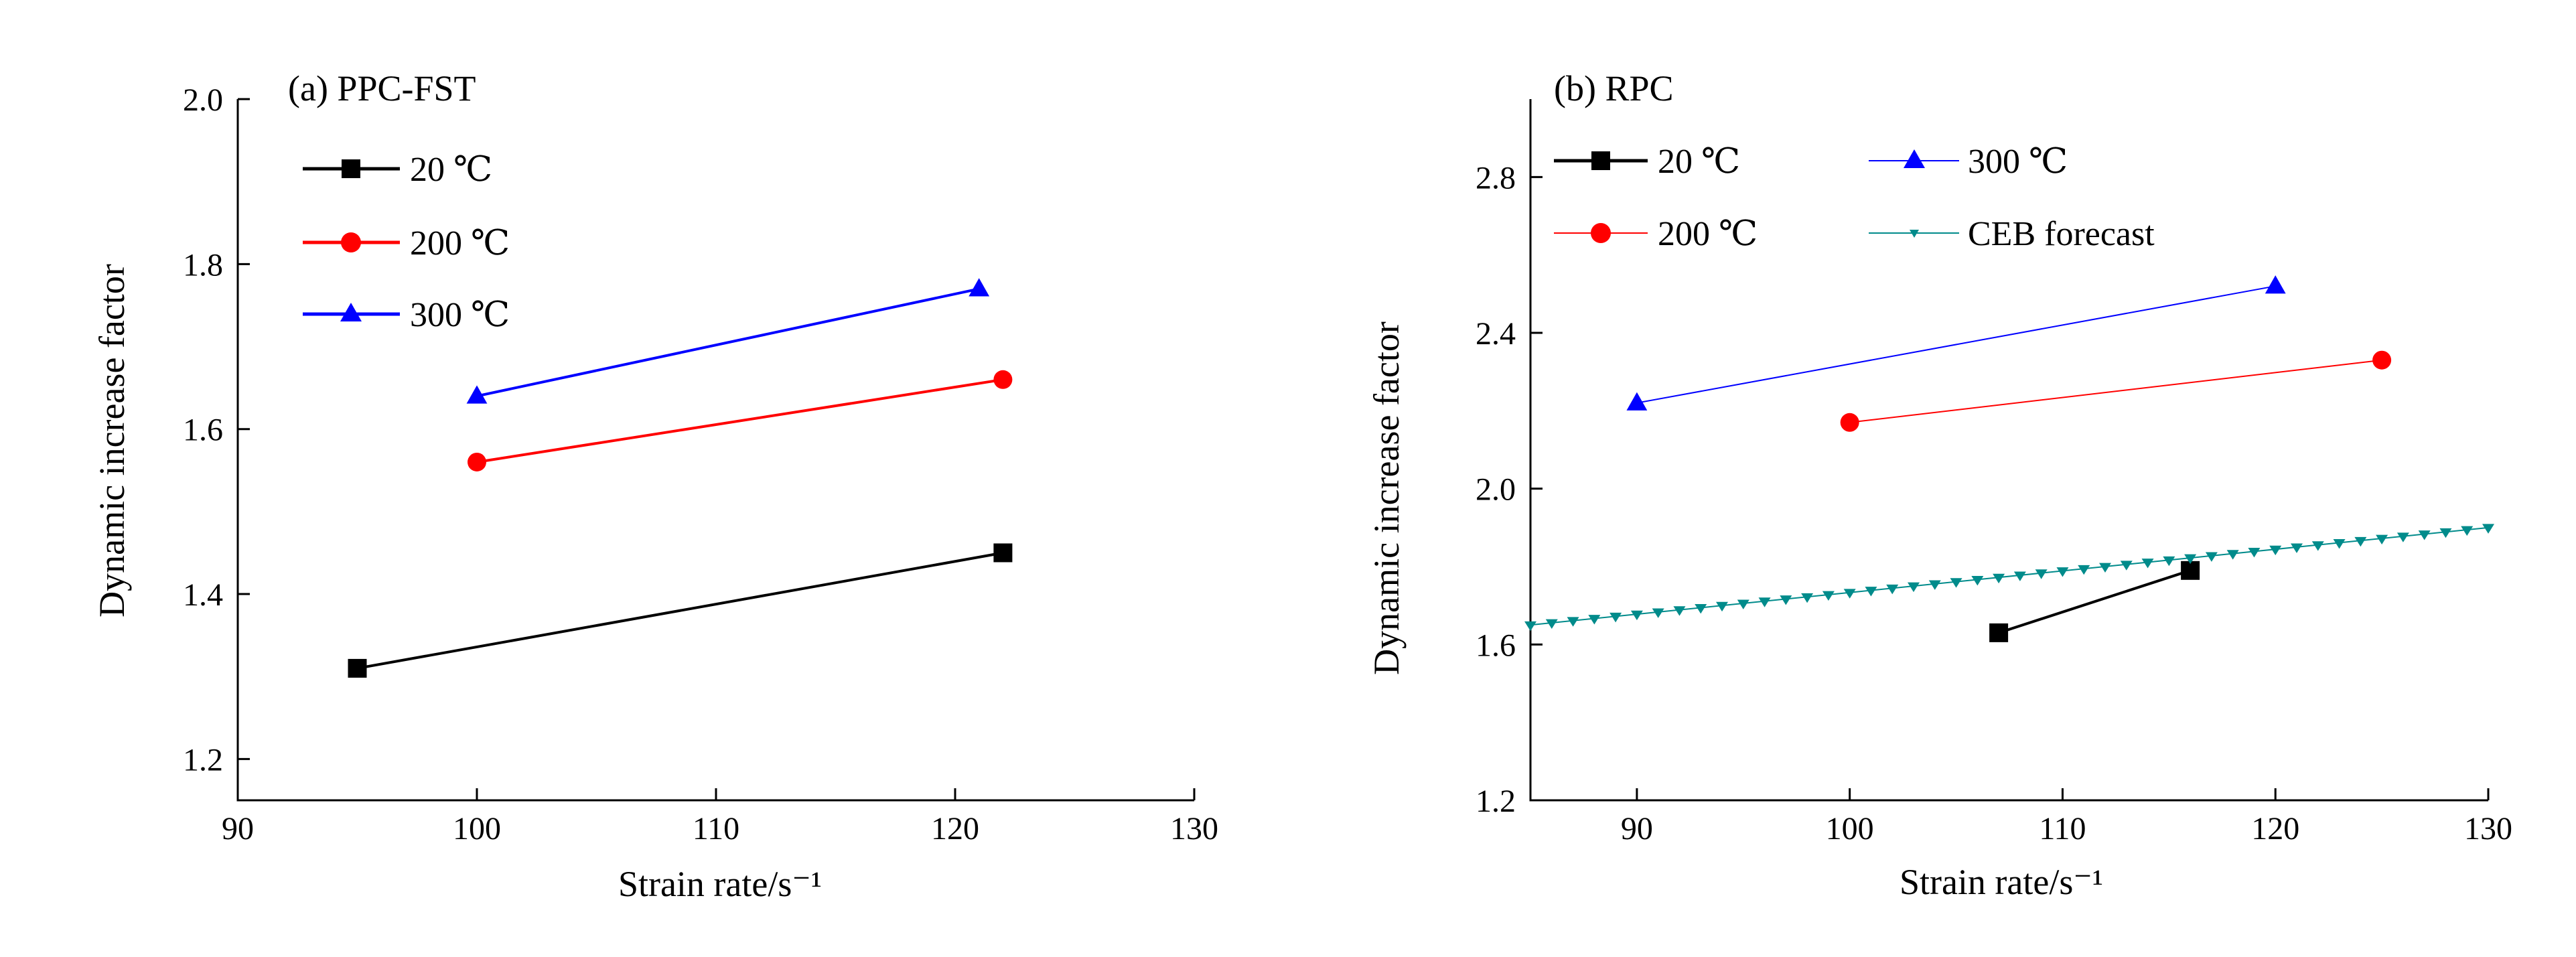 The height and width of the screenshot is (957, 2576). What do you see at coordinates (451, 170) in the screenshot?
I see `legend-a-20-label: 20 ℃` at bounding box center [451, 170].